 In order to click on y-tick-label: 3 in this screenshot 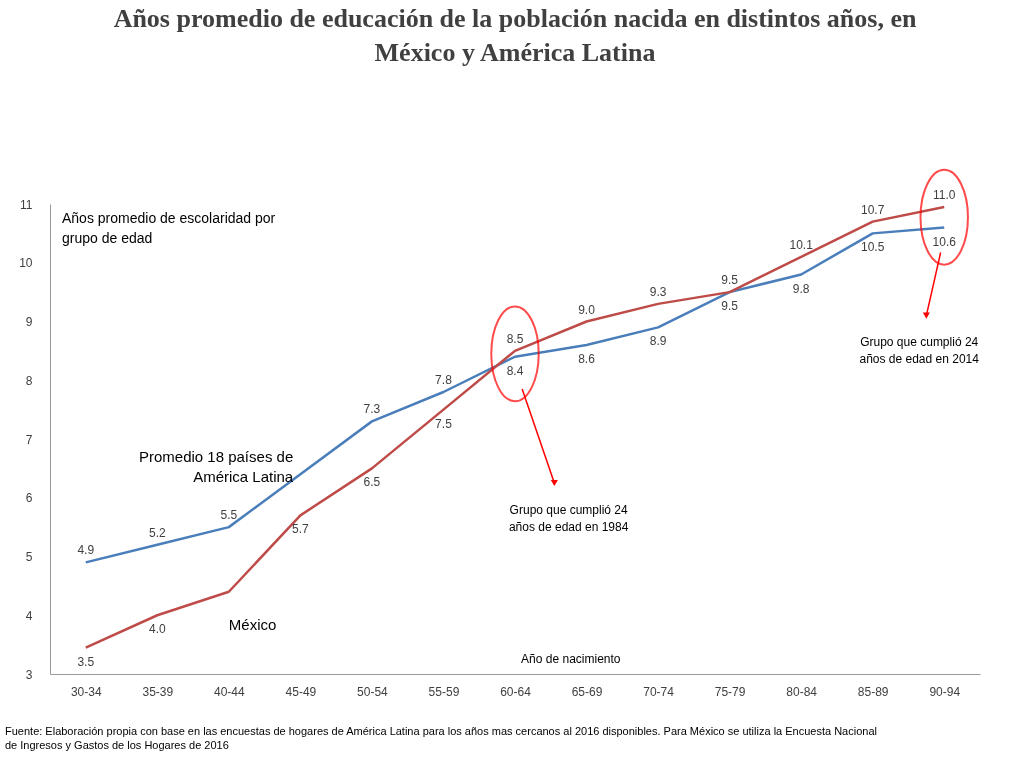, I will do `click(29, 674)`.